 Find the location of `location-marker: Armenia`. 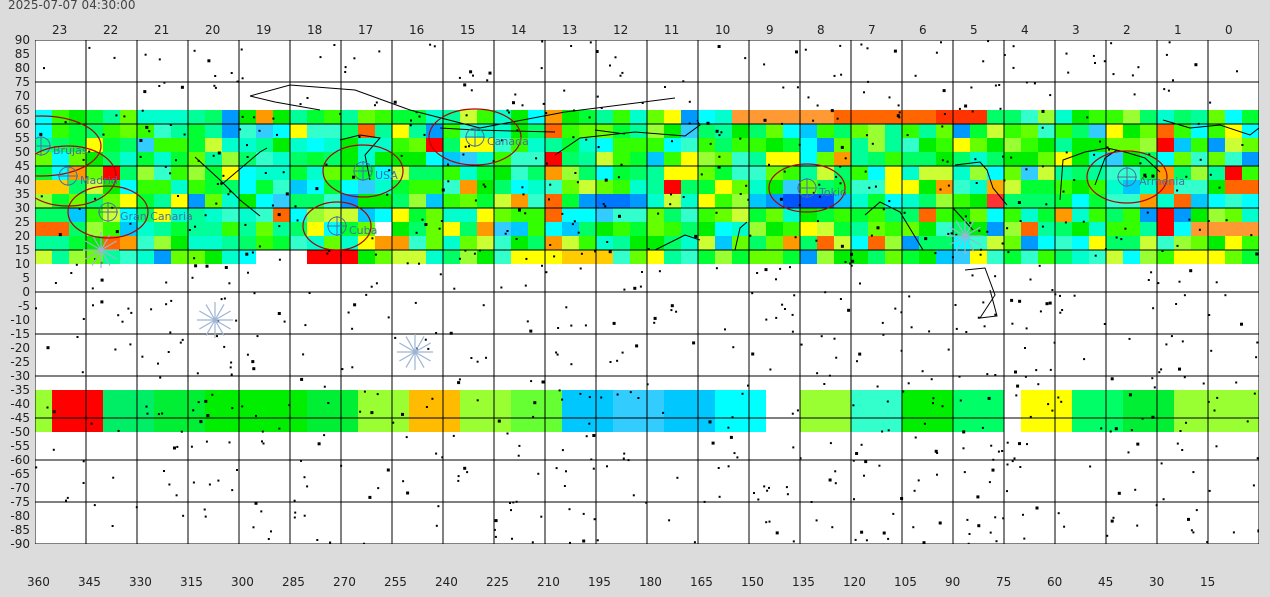

location-marker: Armenia is located at coordinates (1135, 177).